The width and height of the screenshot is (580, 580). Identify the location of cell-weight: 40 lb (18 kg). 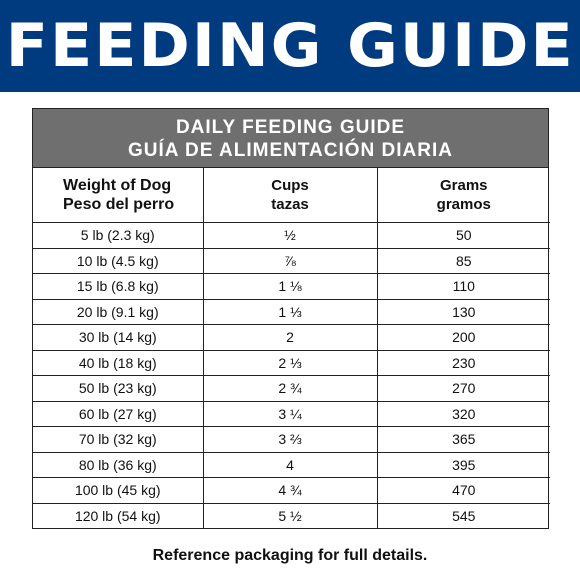
(118, 362).